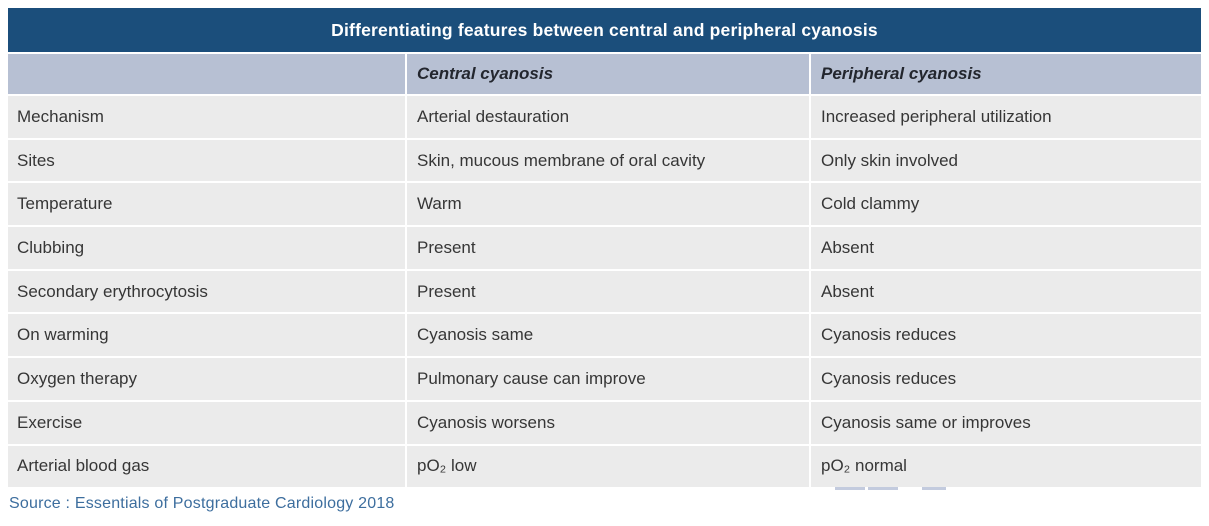  What do you see at coordinates (206, 422) in the screenshot?
I see `row-label: Exercise` at bounding box center [206, 422].